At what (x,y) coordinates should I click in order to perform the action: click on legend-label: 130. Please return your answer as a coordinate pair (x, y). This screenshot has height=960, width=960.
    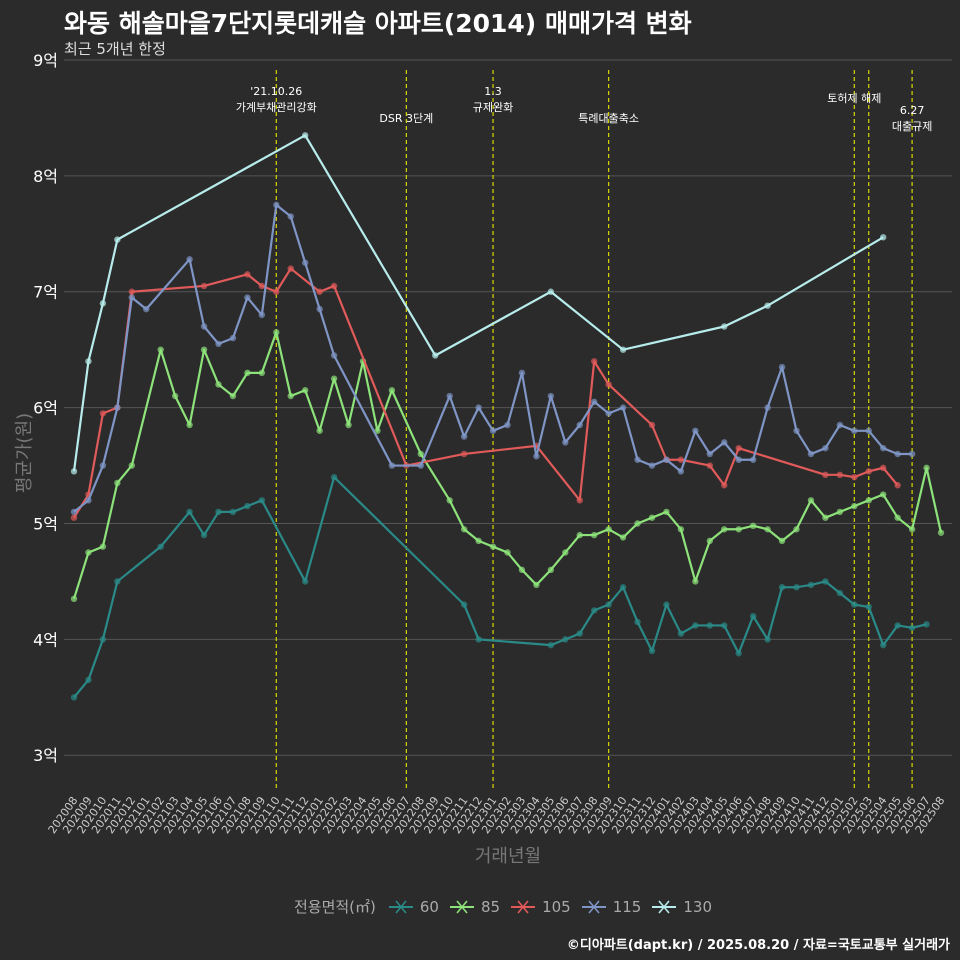
    Looking at the image, I should click on (697, 906).